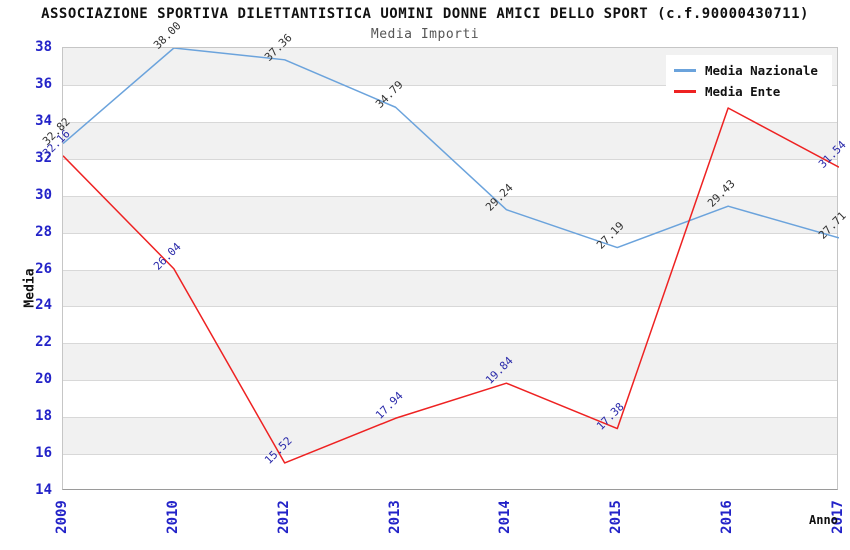 The width and height of the screenshot is (850, 550). What do you see at coordinates (43, 194) in the screenshot?
I see `y-tick-label: 30` at bounding box center [43, 194].